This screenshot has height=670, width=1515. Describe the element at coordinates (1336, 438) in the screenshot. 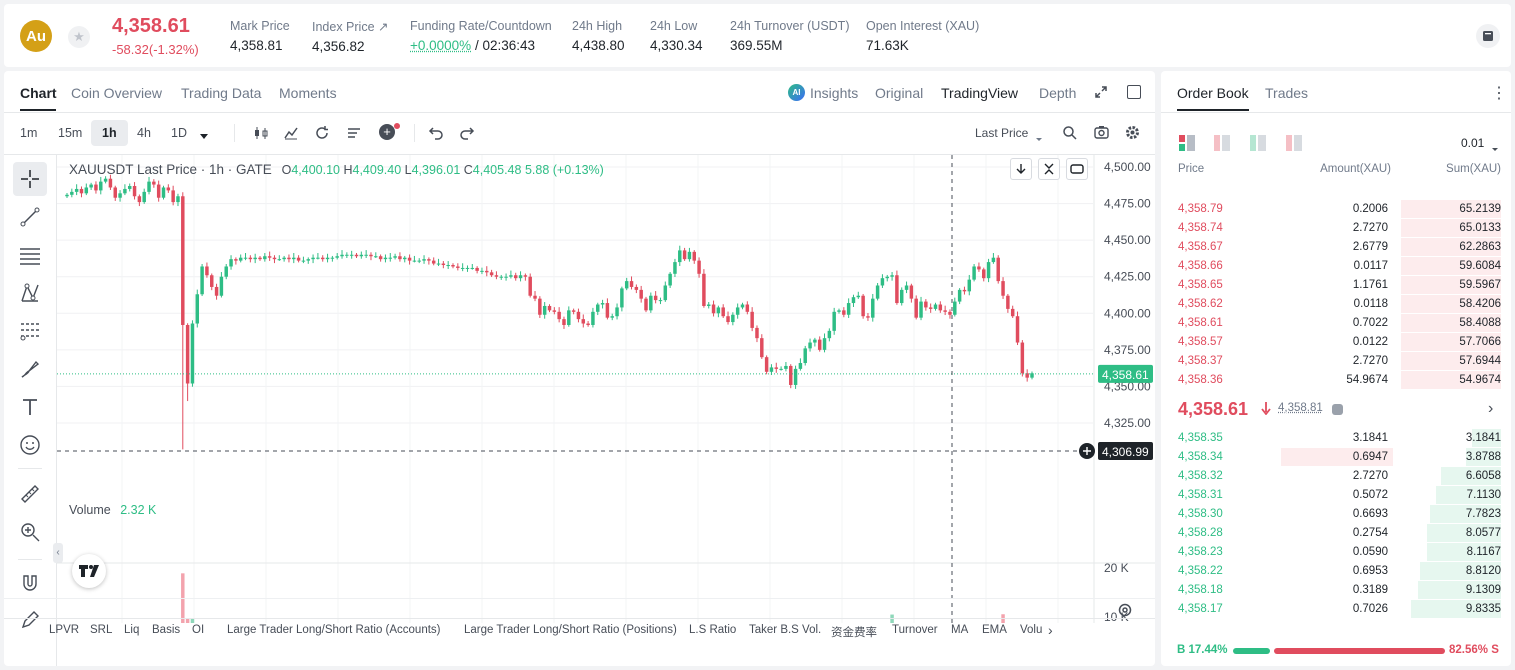

I see `bid-row: 4,358.35 3.1841 3.1841` at that location.